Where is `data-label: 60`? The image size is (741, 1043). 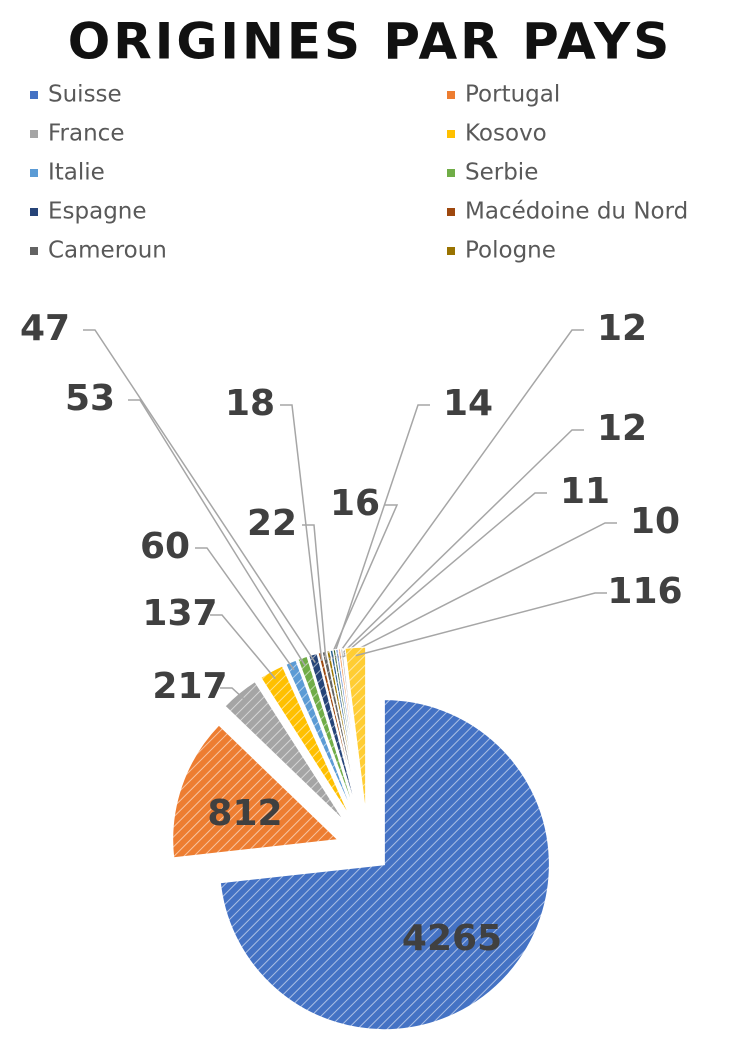 data-label: 60 is located at coordinates (165, 546).